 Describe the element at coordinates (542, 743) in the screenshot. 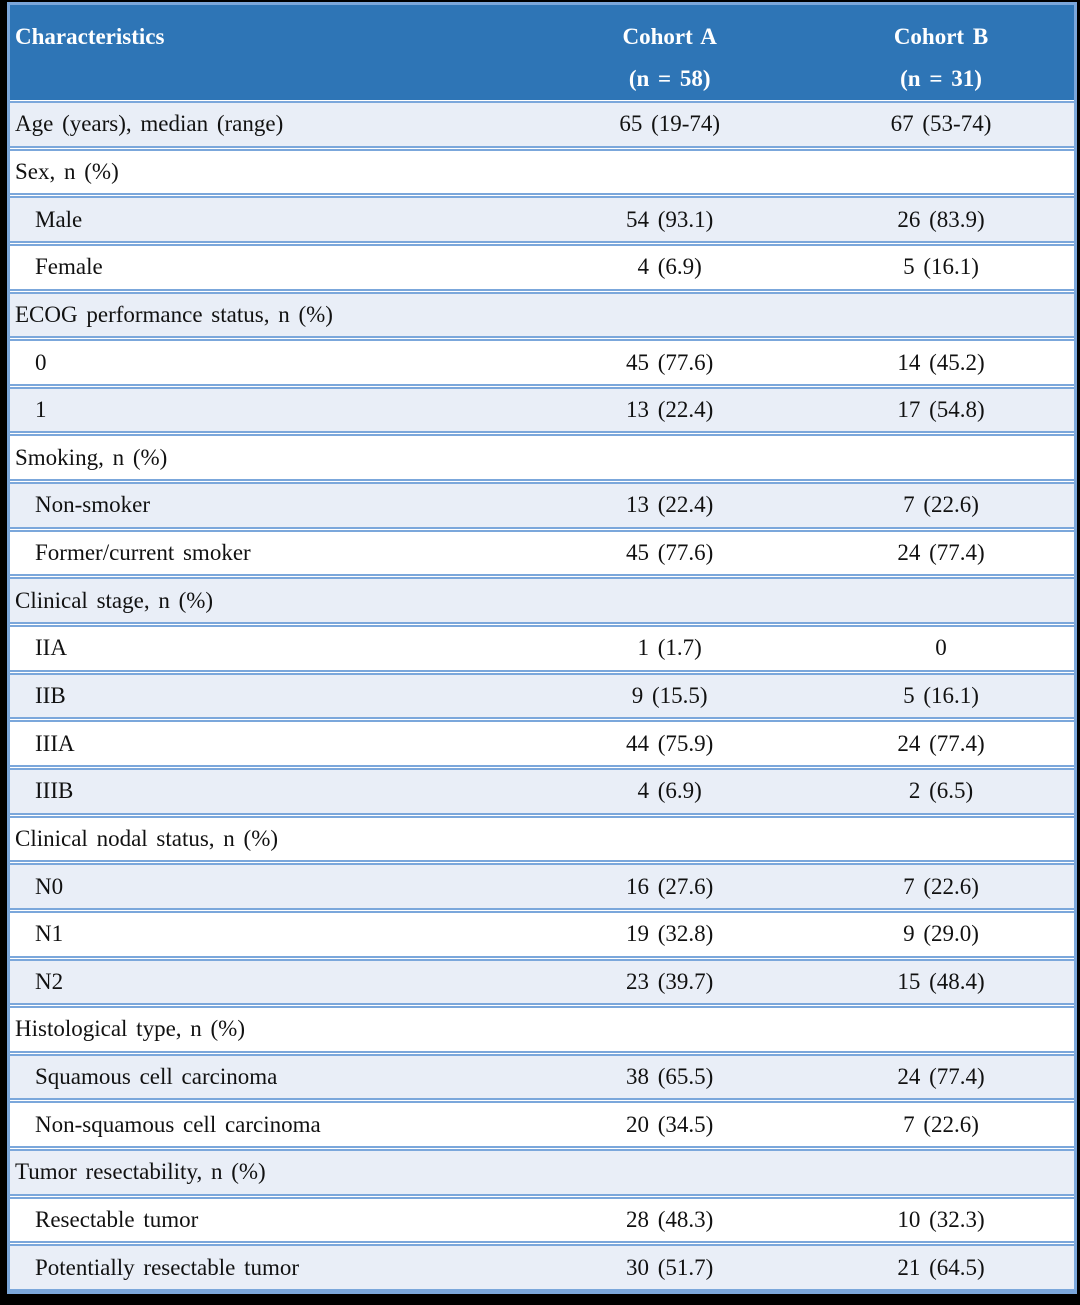

I see `table-row: IIIA 44 (75.9) 24 (77.4)` at that location.